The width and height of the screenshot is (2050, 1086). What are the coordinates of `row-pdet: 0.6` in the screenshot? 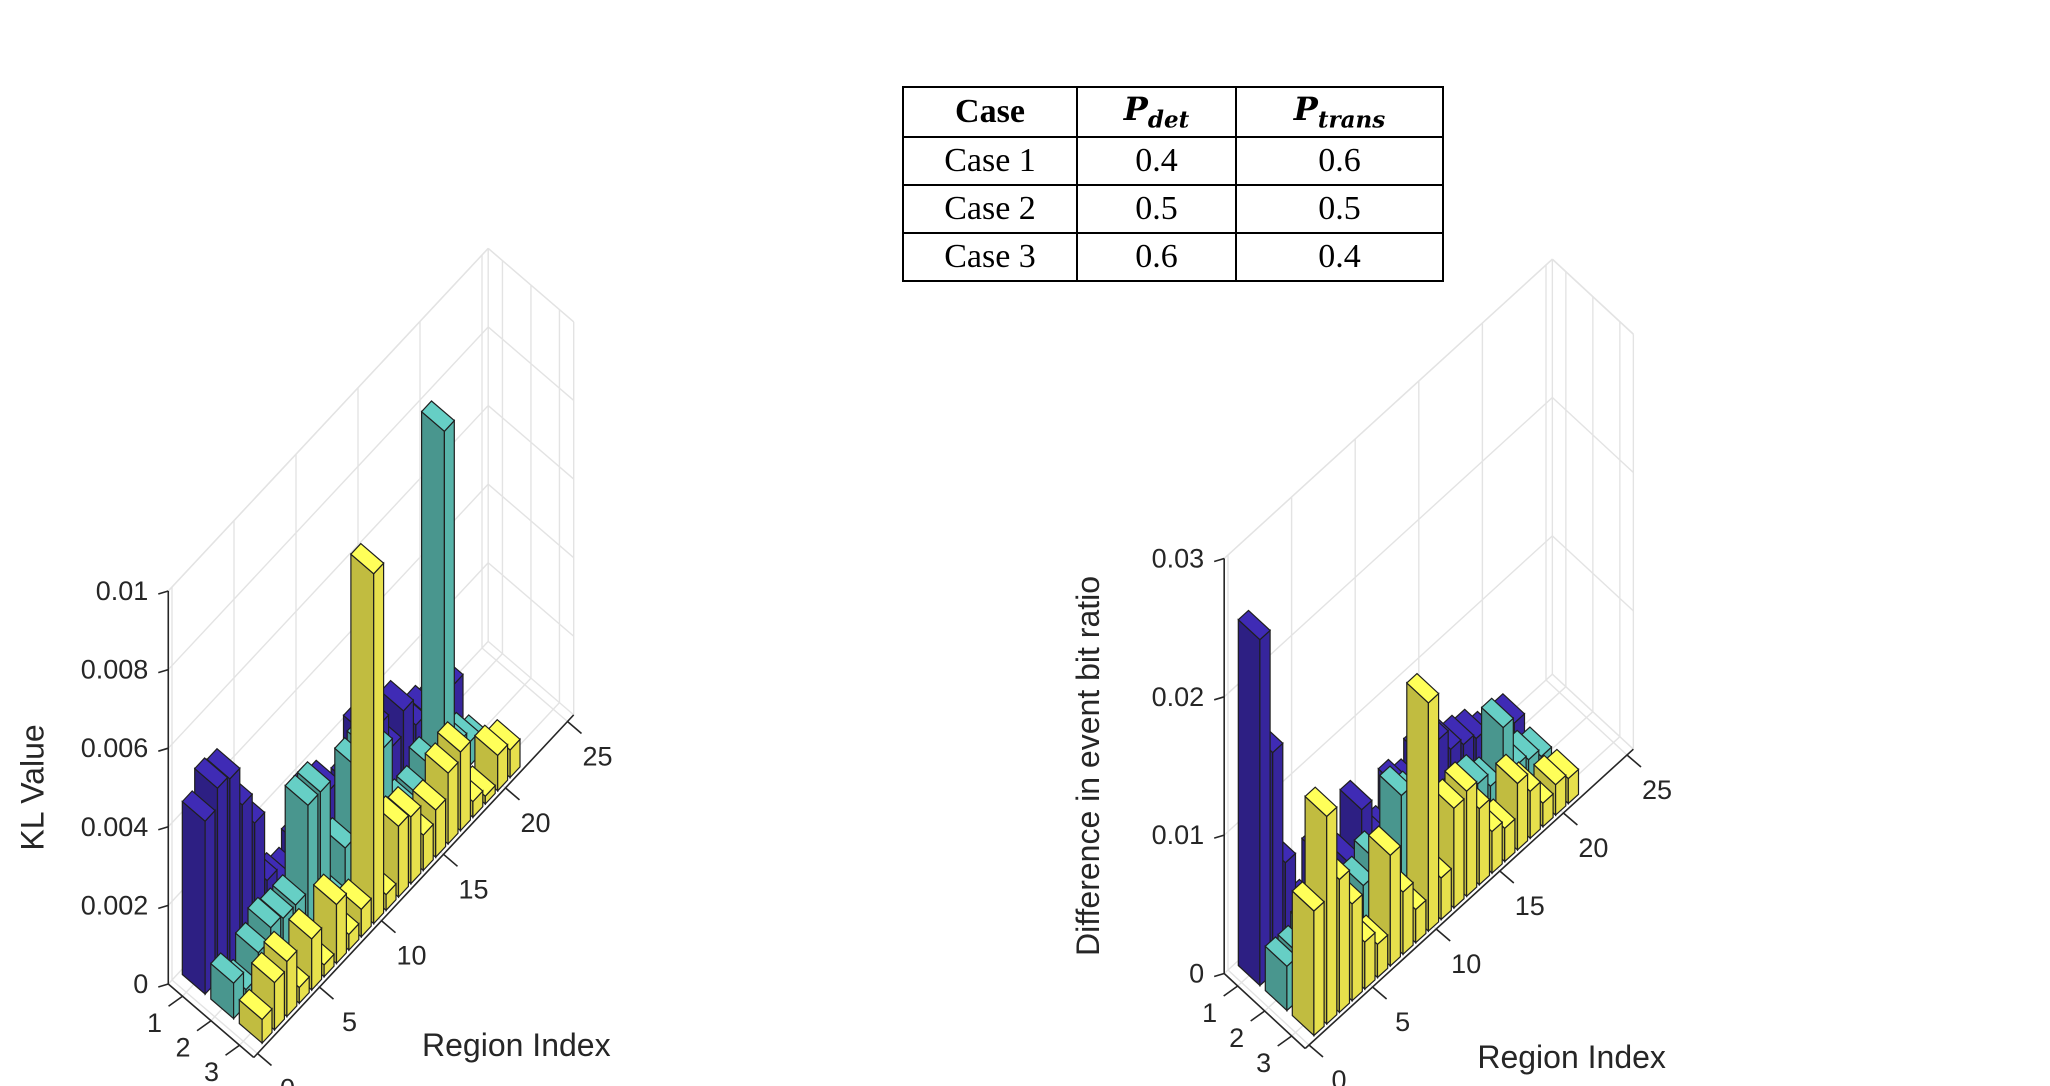 It's located at (1156, 257).